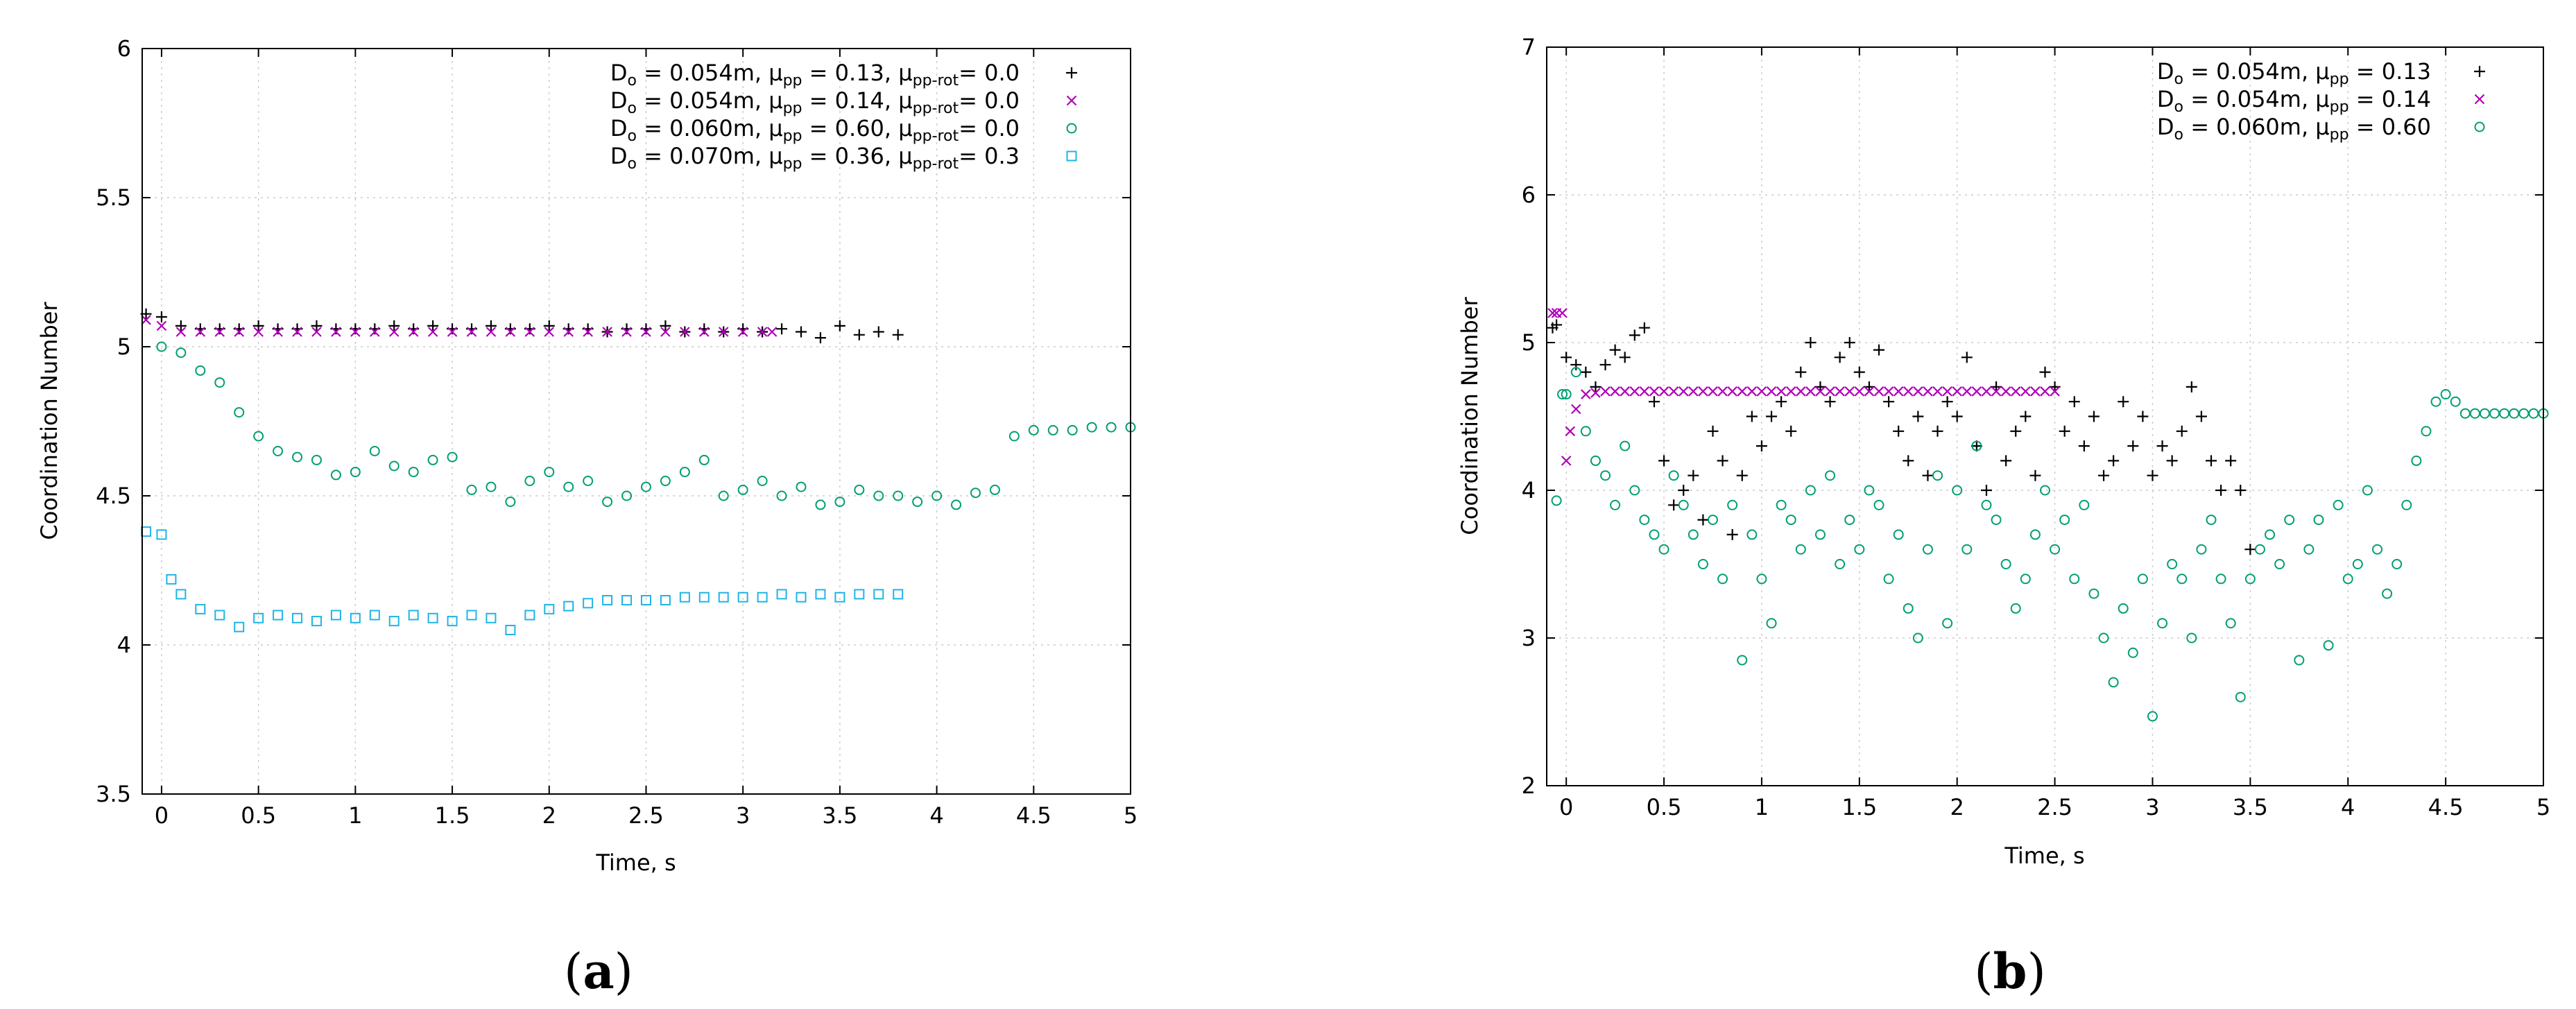 This screenshot has width=2576, height=1009. What do you see at coordinates (598, 971) in the screenshot?
I see `panel-label-a-letter: a` at bounding box center [598, 971].